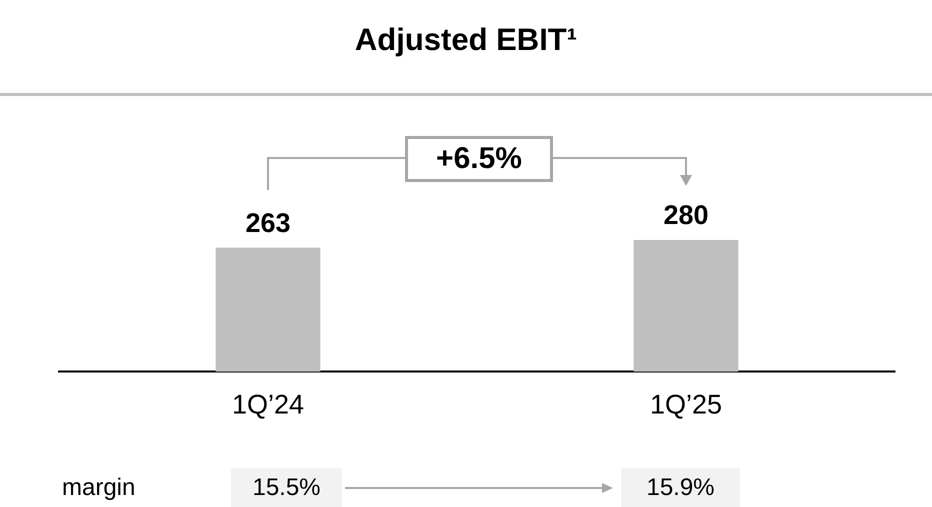 This screenshot has width=932, height=507. I want to click on text: margin, so click(99, 488).